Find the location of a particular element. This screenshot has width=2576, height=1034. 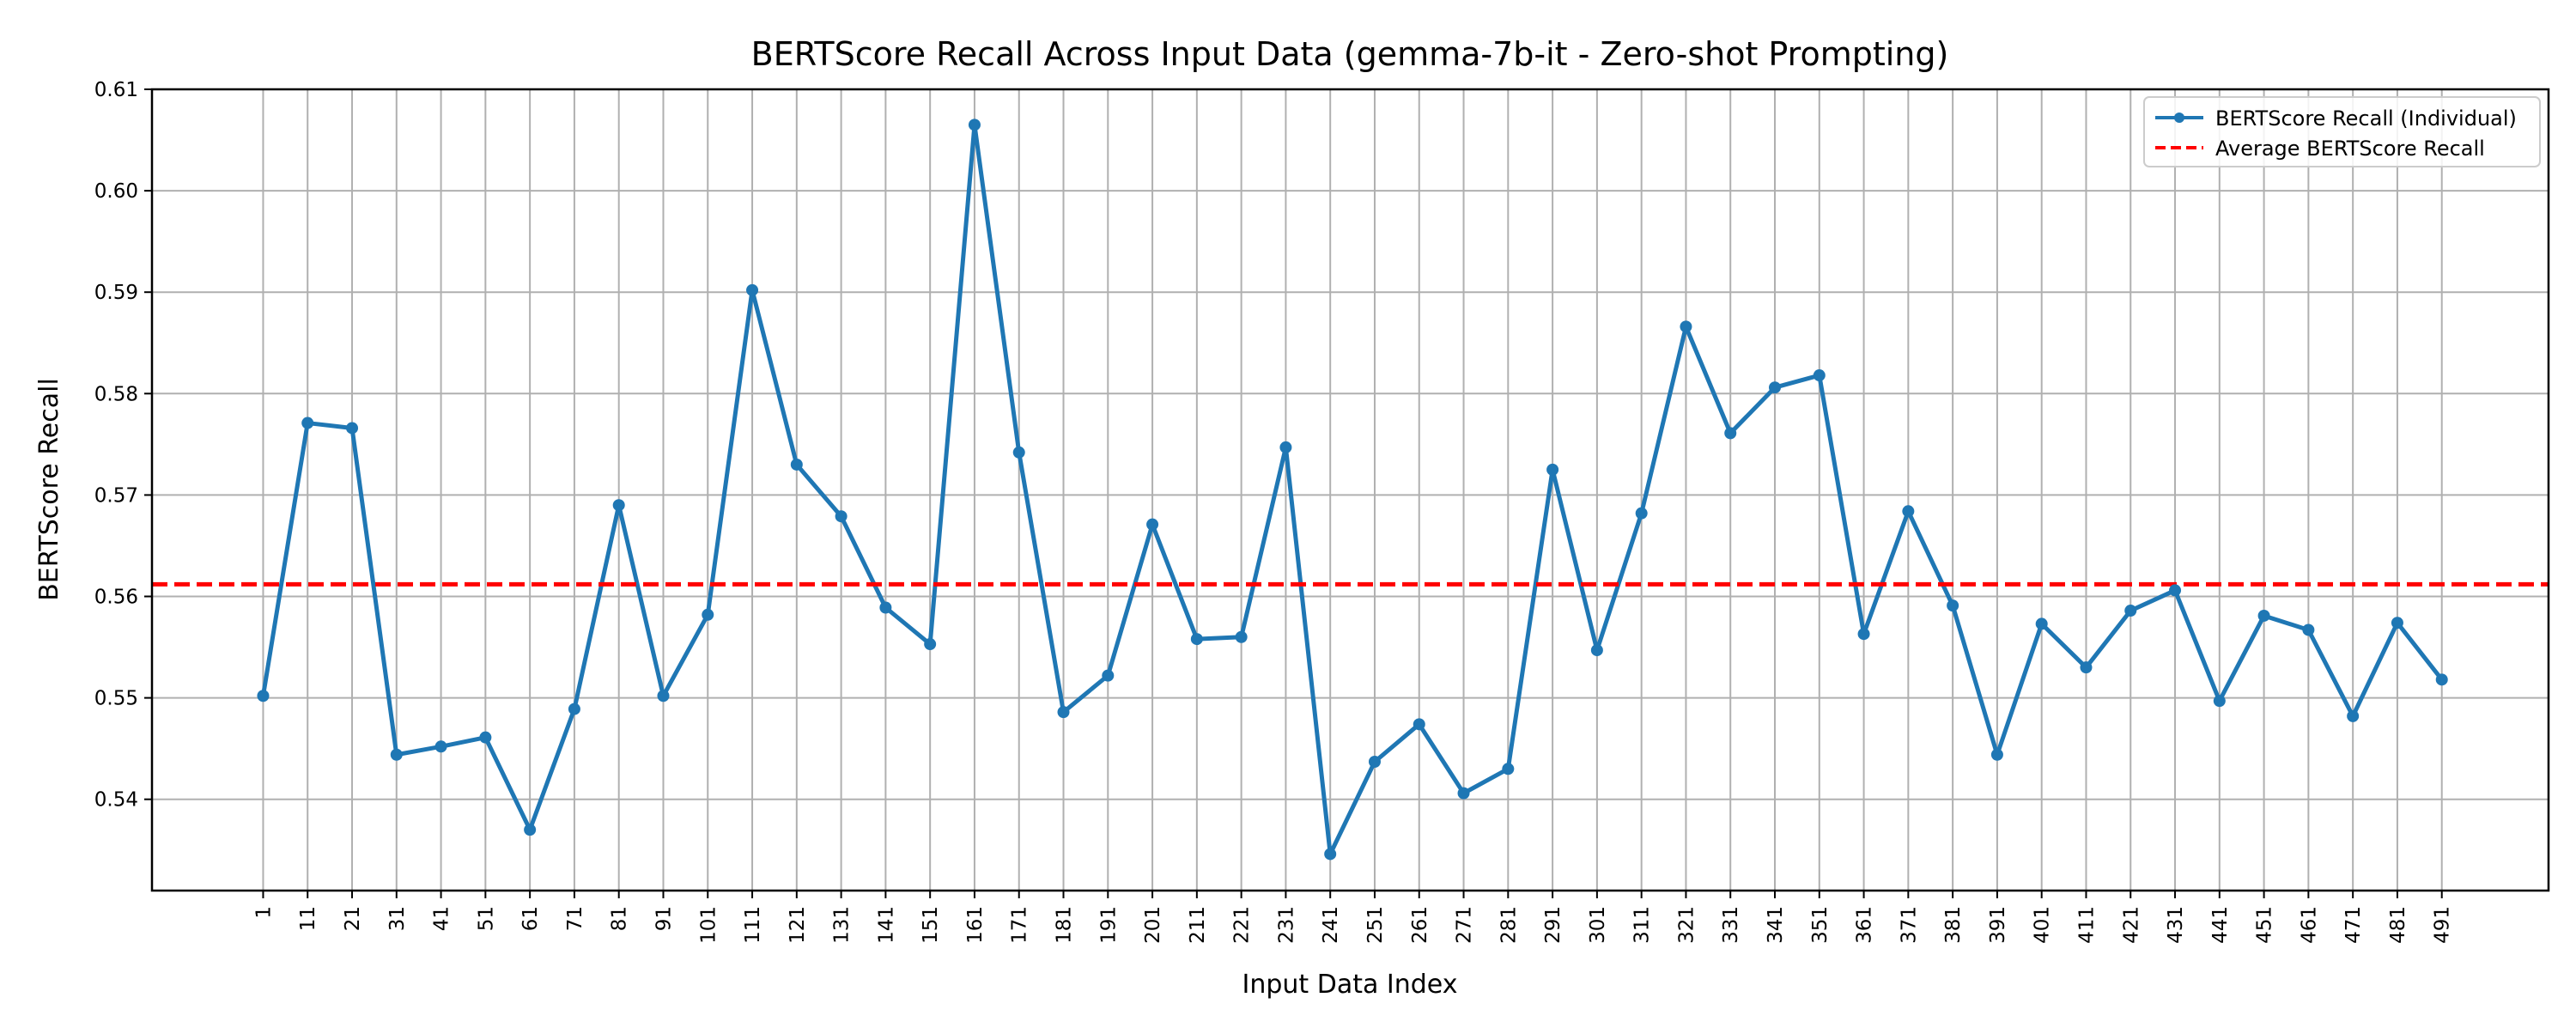

x-tick-label: 491 is located at coordinates (2443, 925).